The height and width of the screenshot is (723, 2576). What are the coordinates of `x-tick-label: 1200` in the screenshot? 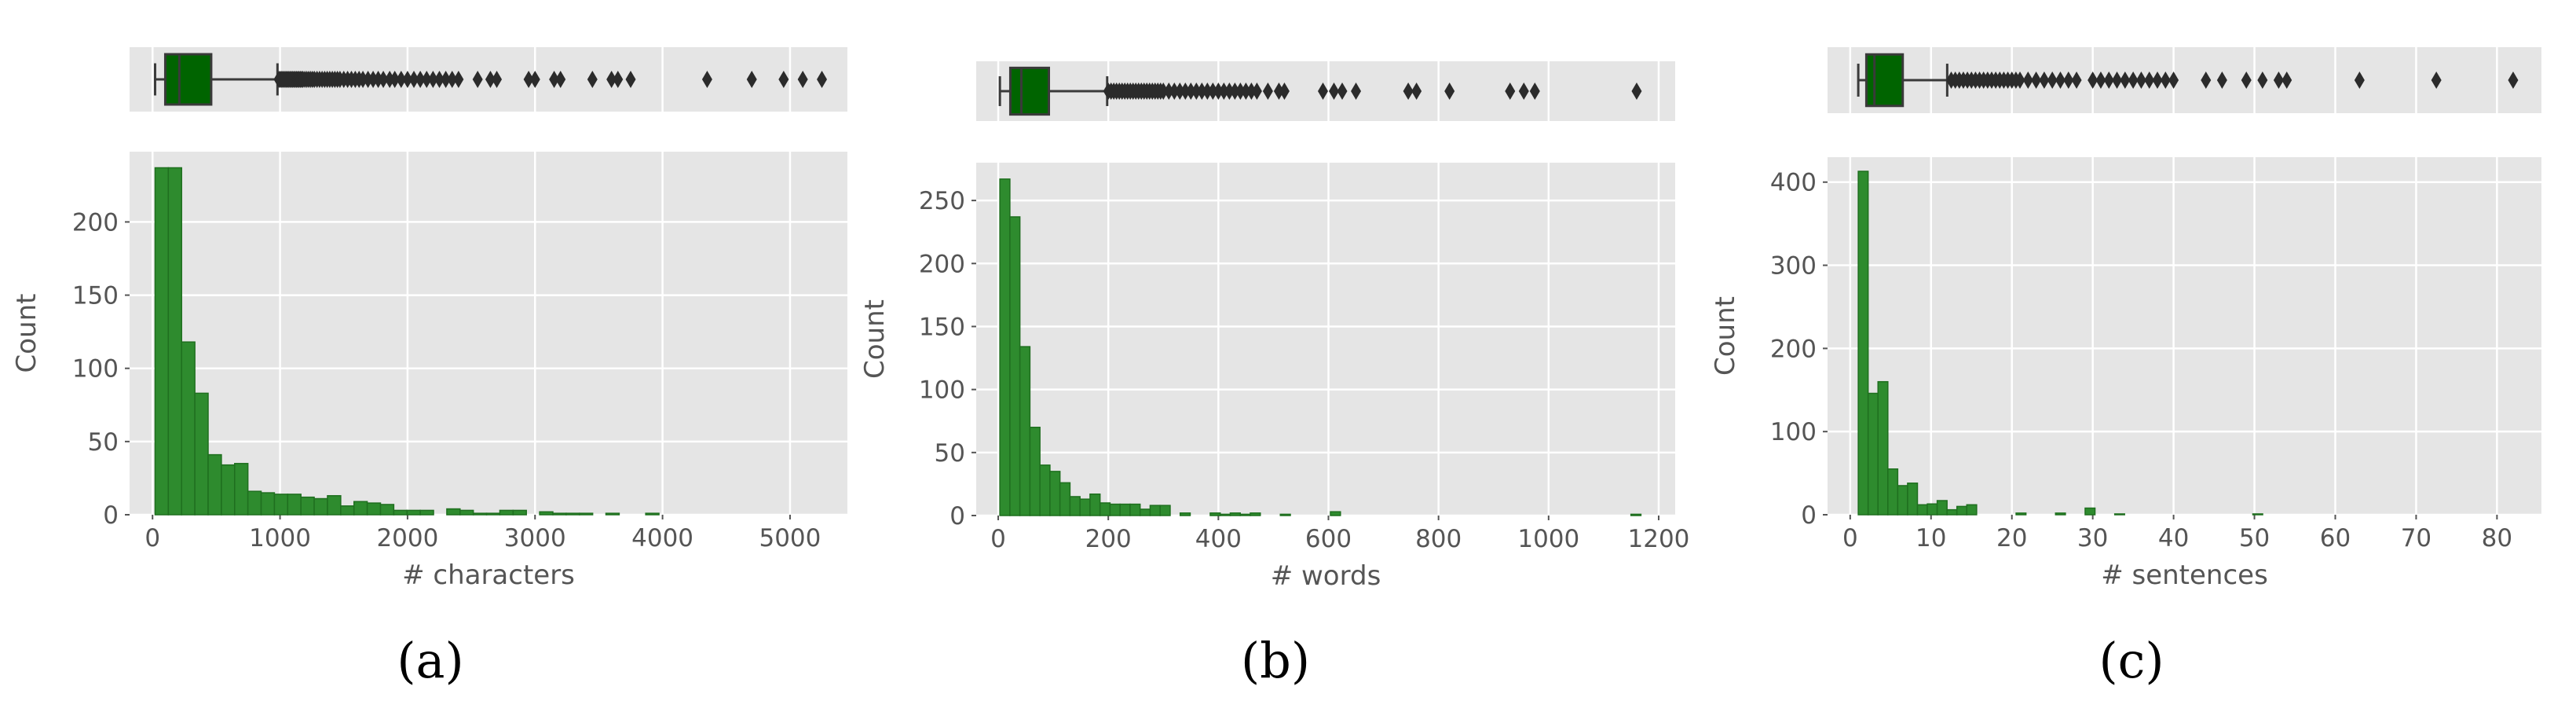 It's located at (1659, 539).